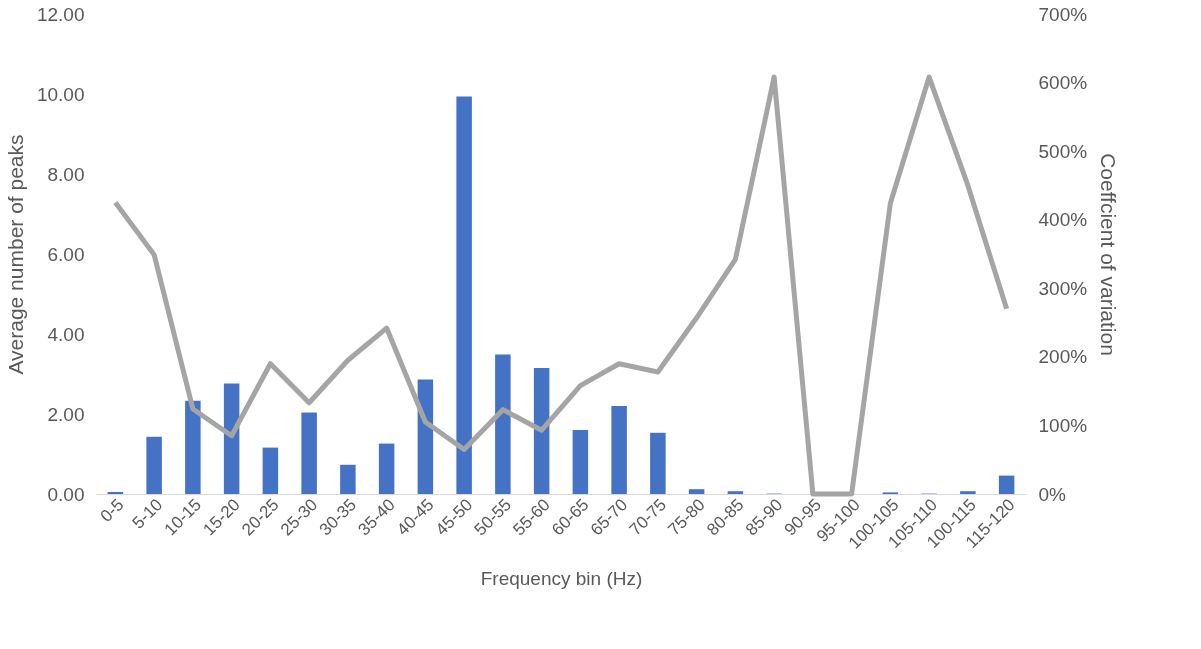  Describe the element at coordinates (1063, 357) in the screenshot. I see `y2-tick-label: 200%` at that location.